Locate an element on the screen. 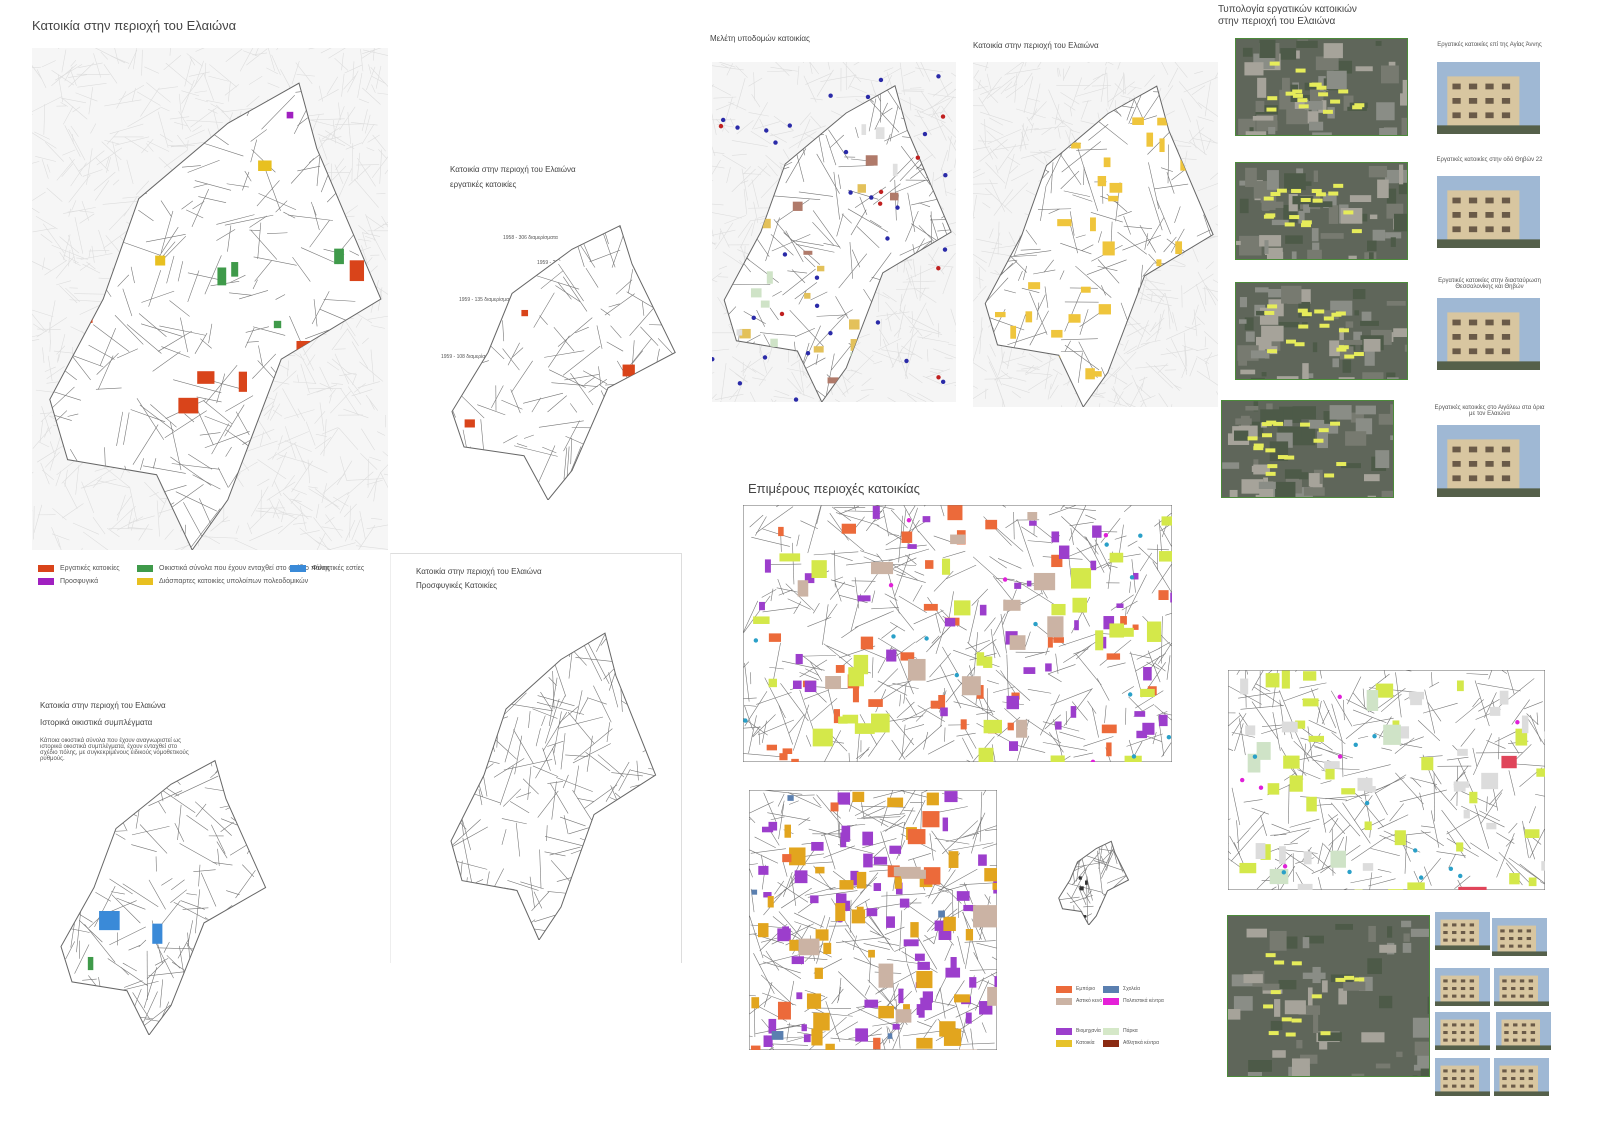 This screenshot has height=1132, width=1600. title: Κατοικία στην περιοχή του Ελαιώνα is located at coordinates (1036, 45).